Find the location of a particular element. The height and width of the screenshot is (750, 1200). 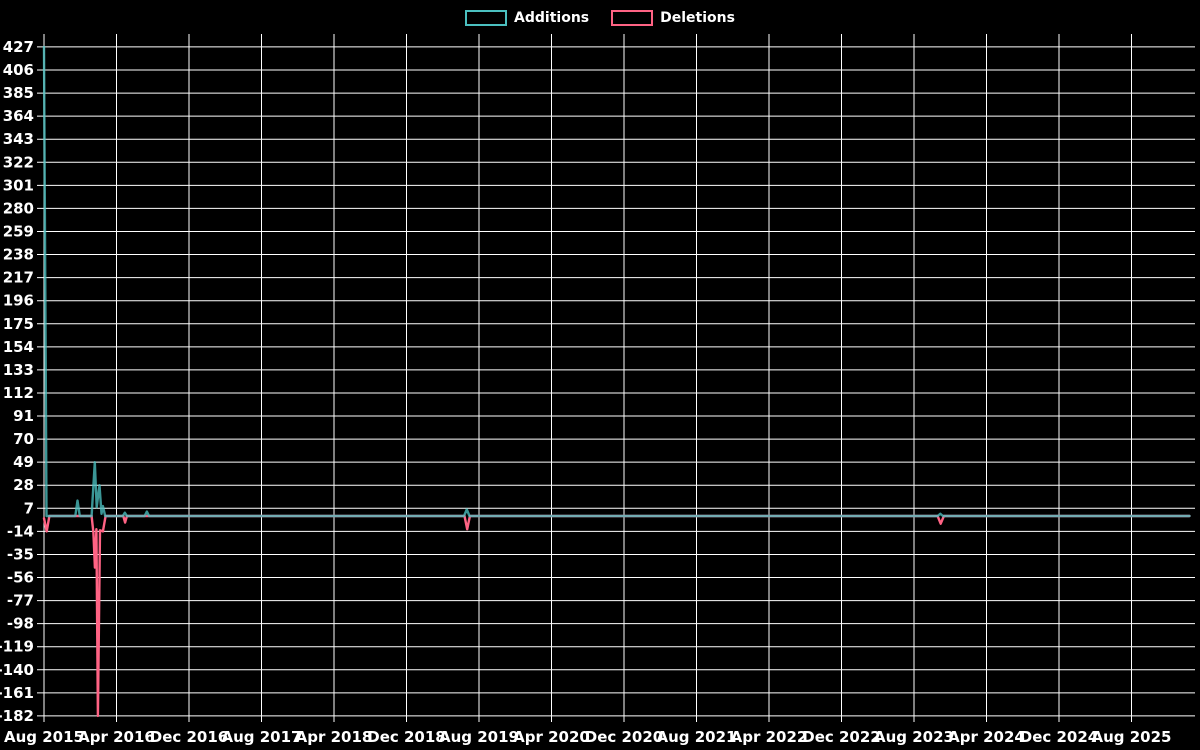

x-tick-label: Aug 2017 is located at coordinates (262, 737).